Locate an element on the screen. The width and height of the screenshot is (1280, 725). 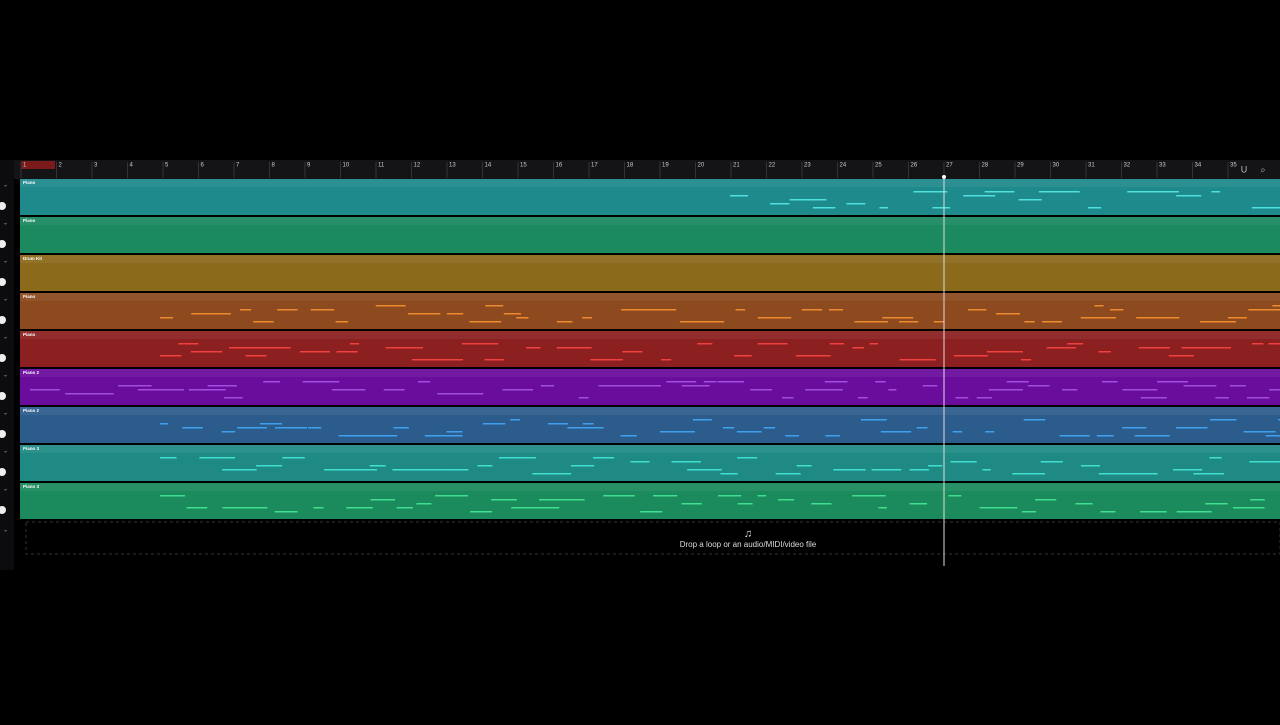
playhead-handle is located at coordinates (944, 177).